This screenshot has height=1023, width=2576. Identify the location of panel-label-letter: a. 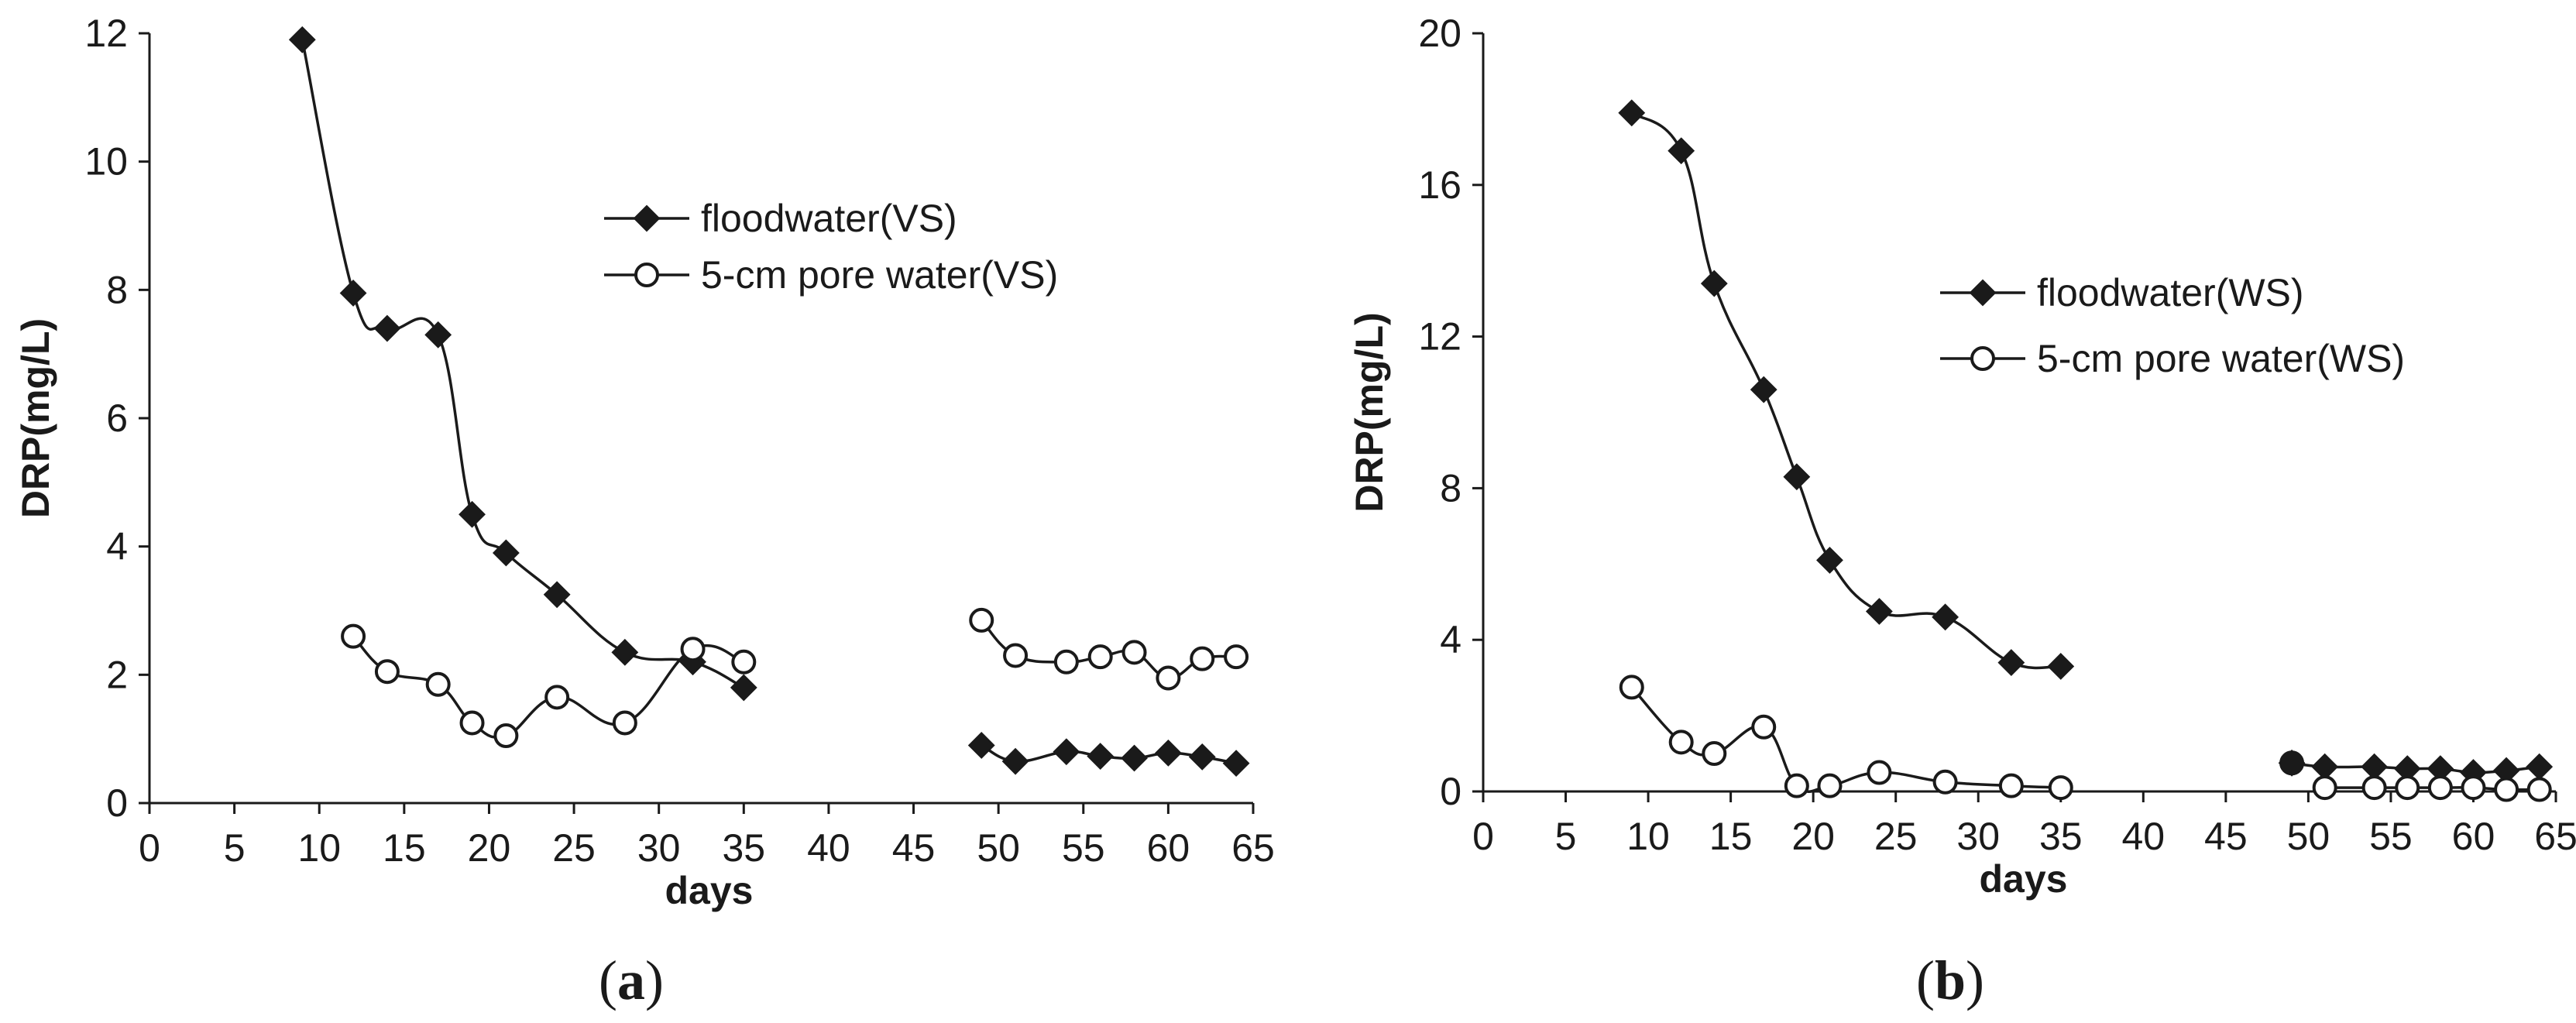
(631, 980).